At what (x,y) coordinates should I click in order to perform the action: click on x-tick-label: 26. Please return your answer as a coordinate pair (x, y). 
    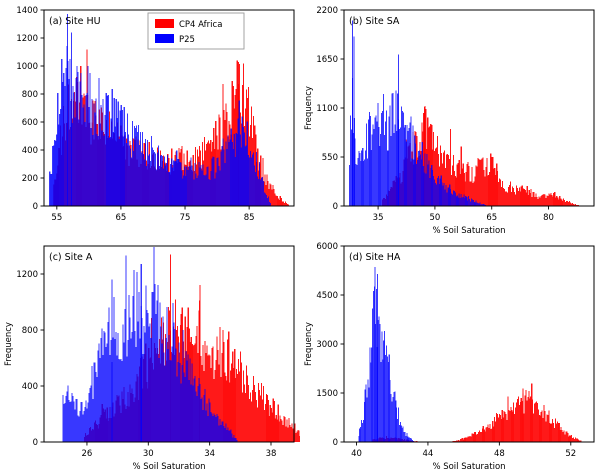
    Looking at the image, I should click on (87, 454).